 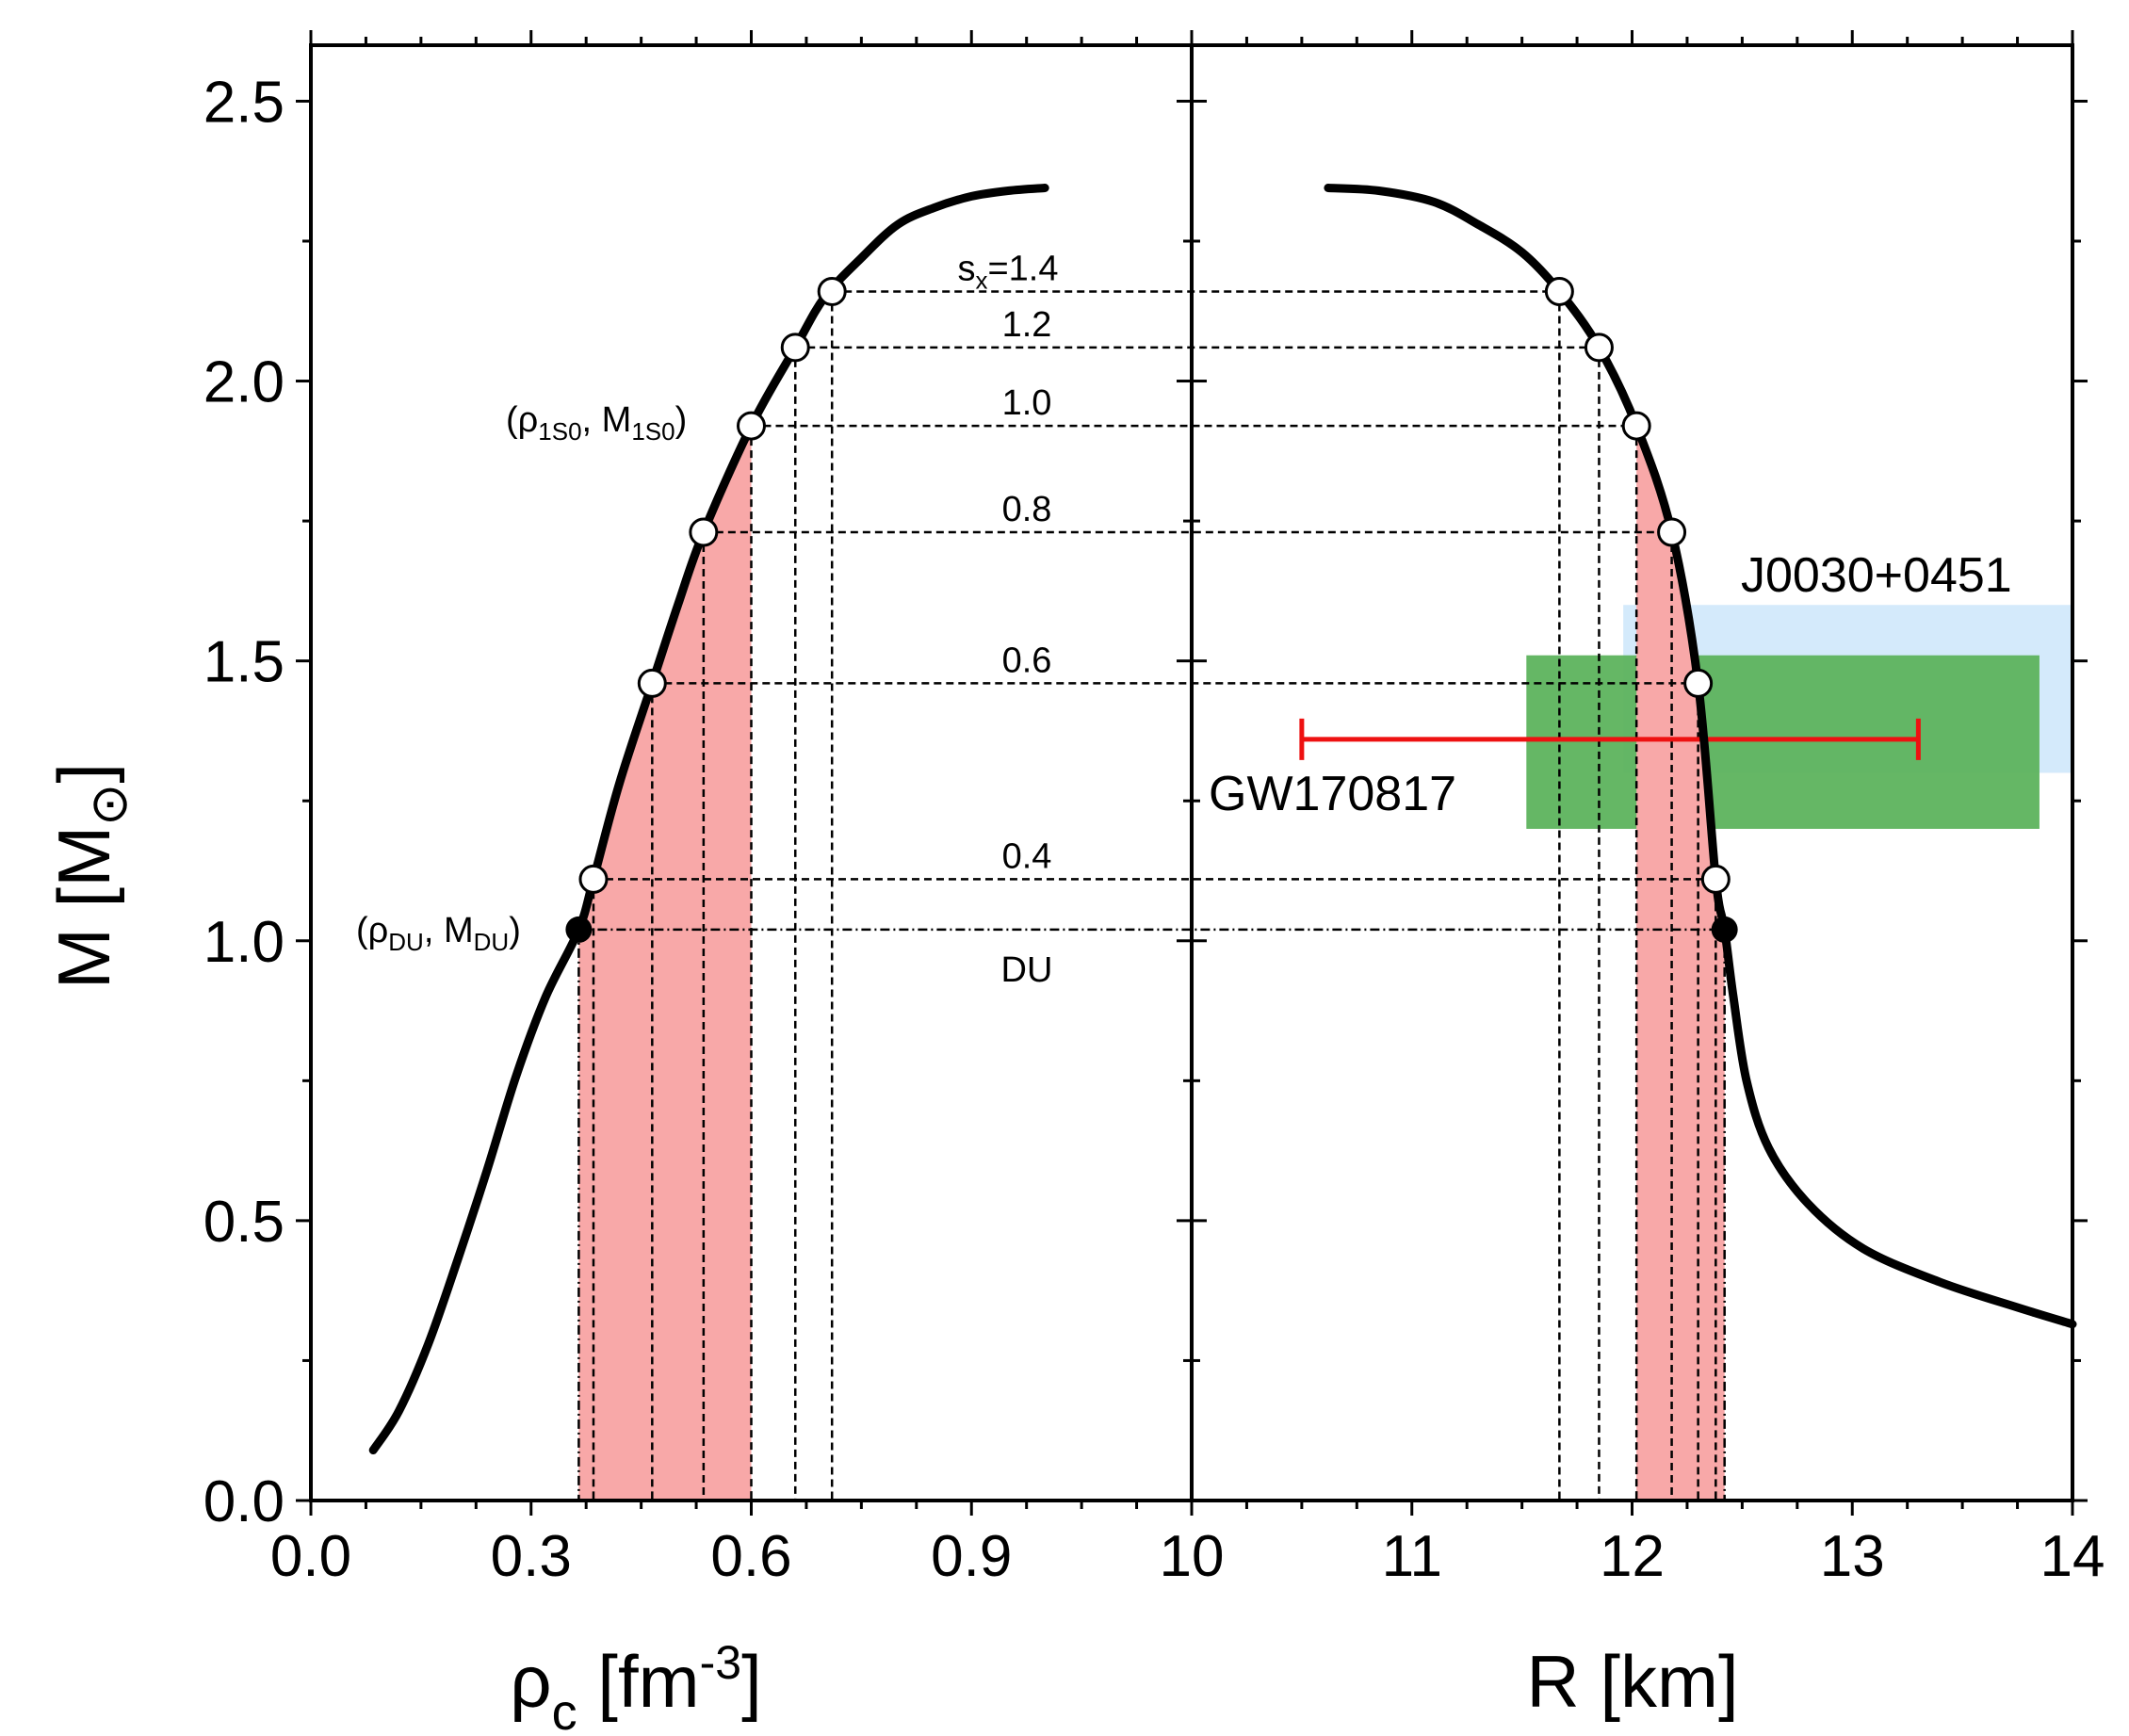 What do you see at coordinates (1610, 739) in the screenshot?
I see `gw170817-errorbar` at bounding box center [1610, 739].